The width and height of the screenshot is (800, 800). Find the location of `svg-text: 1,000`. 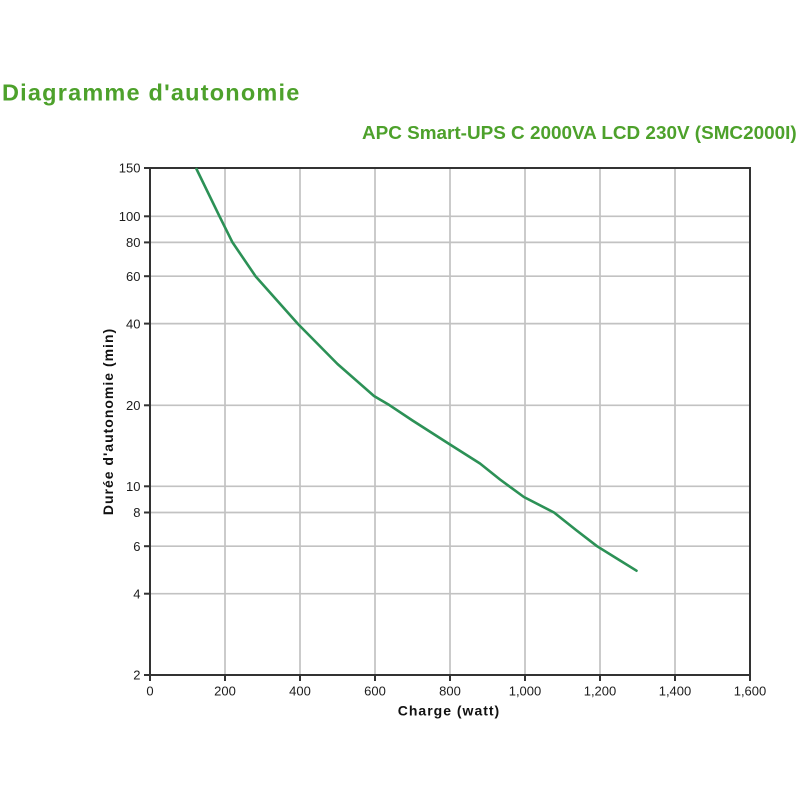

svg-text: 1,000 is located at coordinates (525, 691).